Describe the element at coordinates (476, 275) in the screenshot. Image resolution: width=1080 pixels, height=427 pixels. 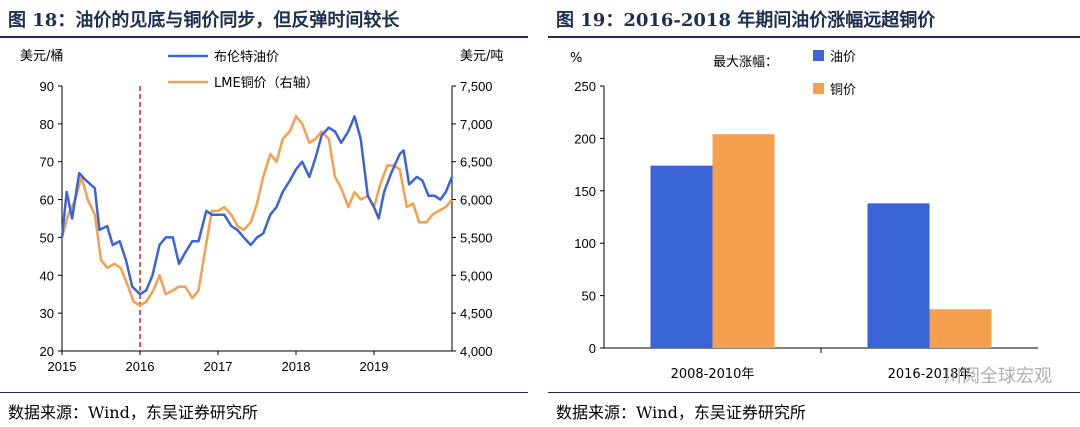
I see `y2-tick-label: 5,000` at that location.